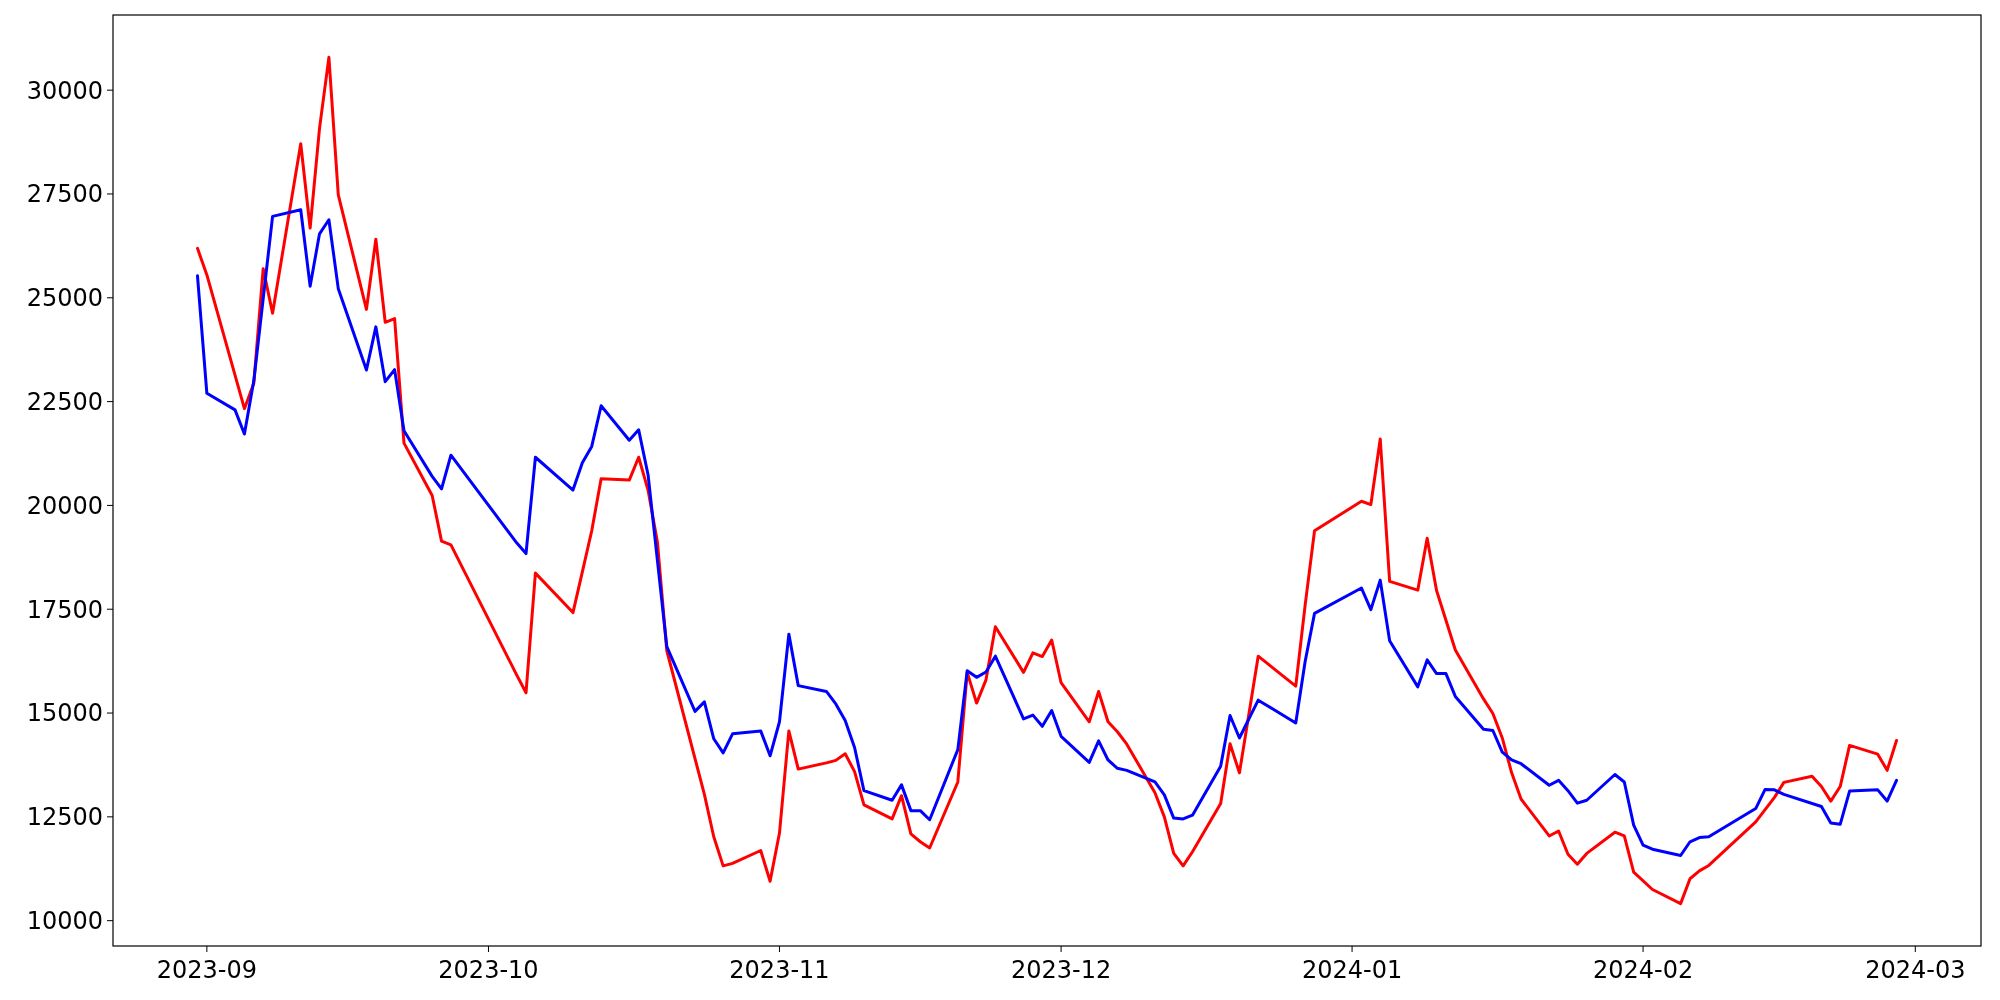  What do you see at coordinates (64, 90) in the screenshot?
I see `y-tick-label: 30000` at bounding box center [64, 90].